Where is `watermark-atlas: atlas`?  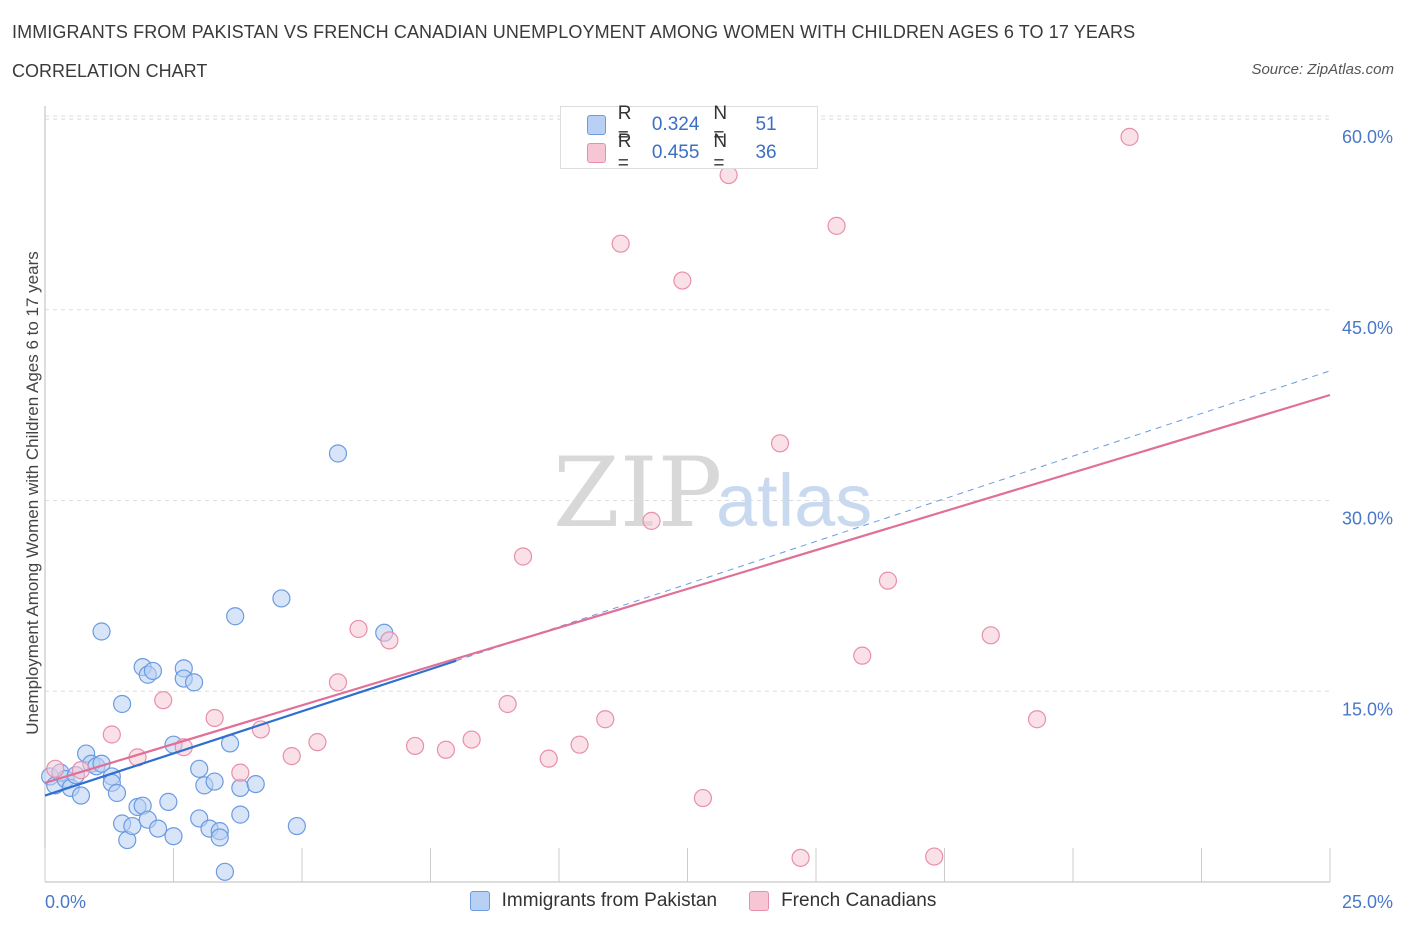
watermark-atlas: atlas is located at coordinates (794, 500).